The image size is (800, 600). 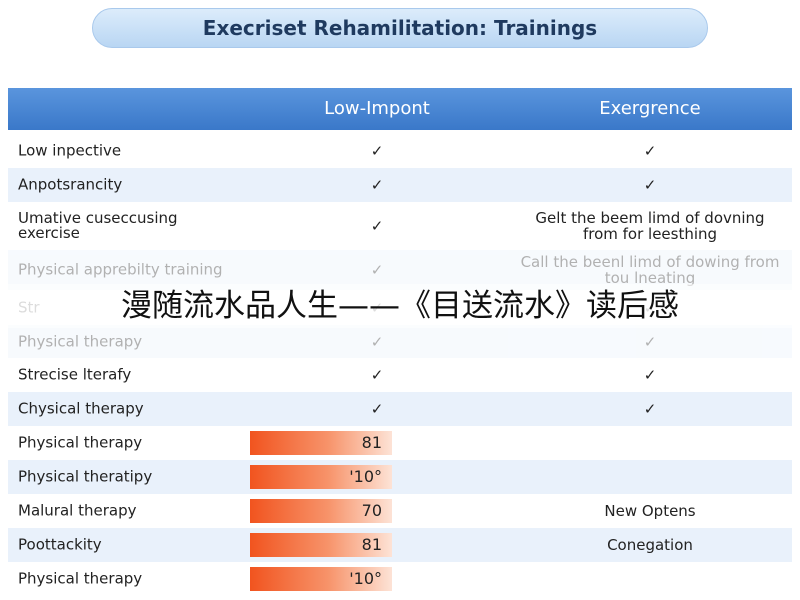 What do you see at coordinates (60, 544) in the screenshot?
I see `row-label: Poottackity` at bounding box center [60, 544].